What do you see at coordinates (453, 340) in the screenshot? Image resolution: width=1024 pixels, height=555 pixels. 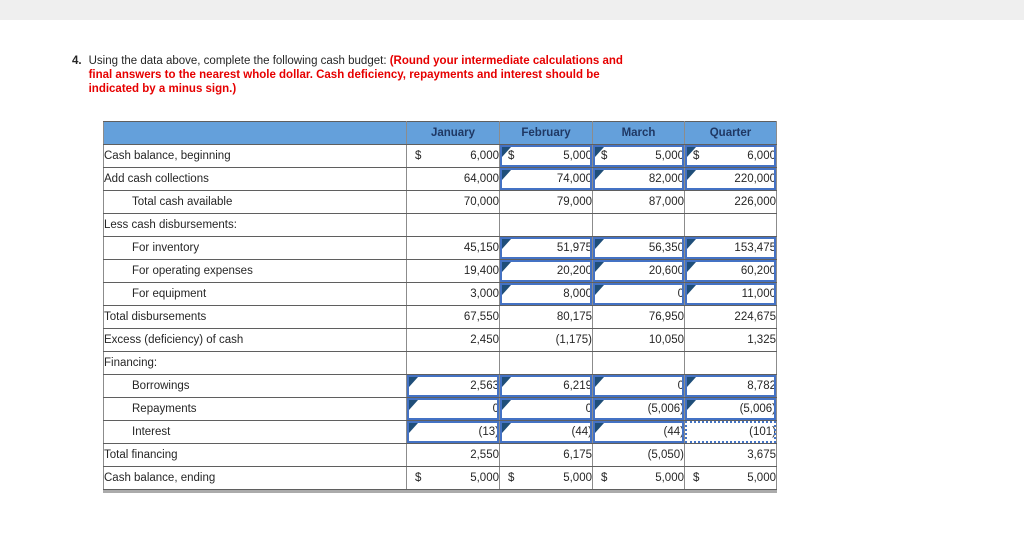 I see `value-cell-excess-deficiency-of-cash-january: 2,450` at bounding box center [453, 340].